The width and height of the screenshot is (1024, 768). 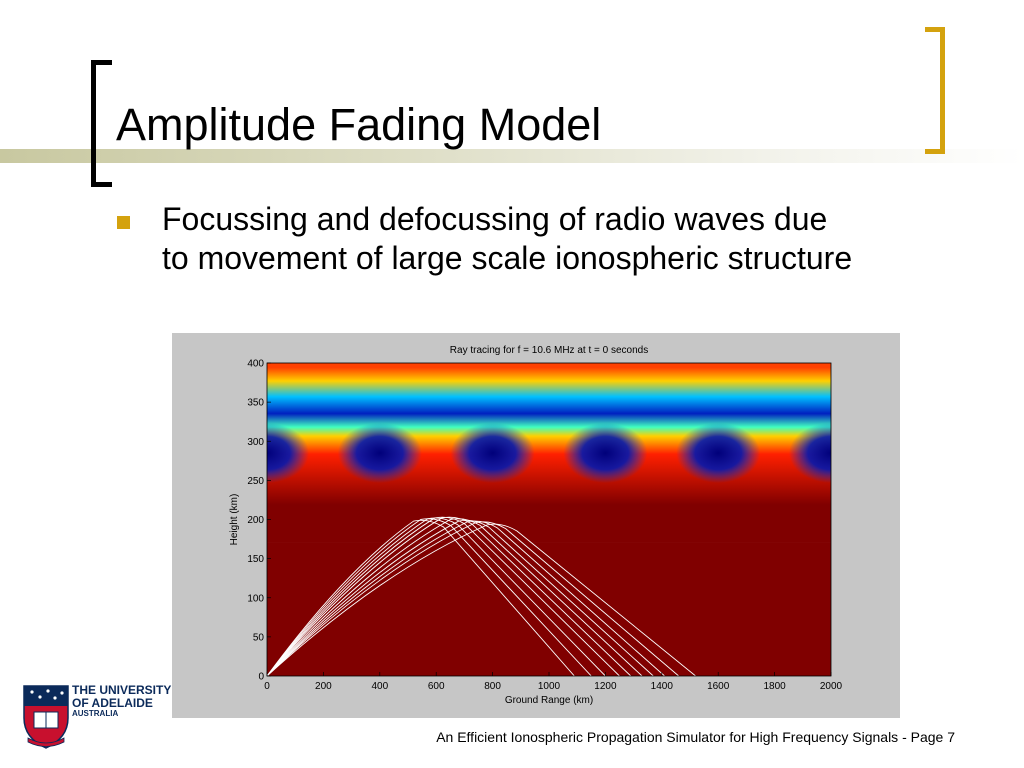 I want to click on field-lower-region, so click(x=549, y=609).